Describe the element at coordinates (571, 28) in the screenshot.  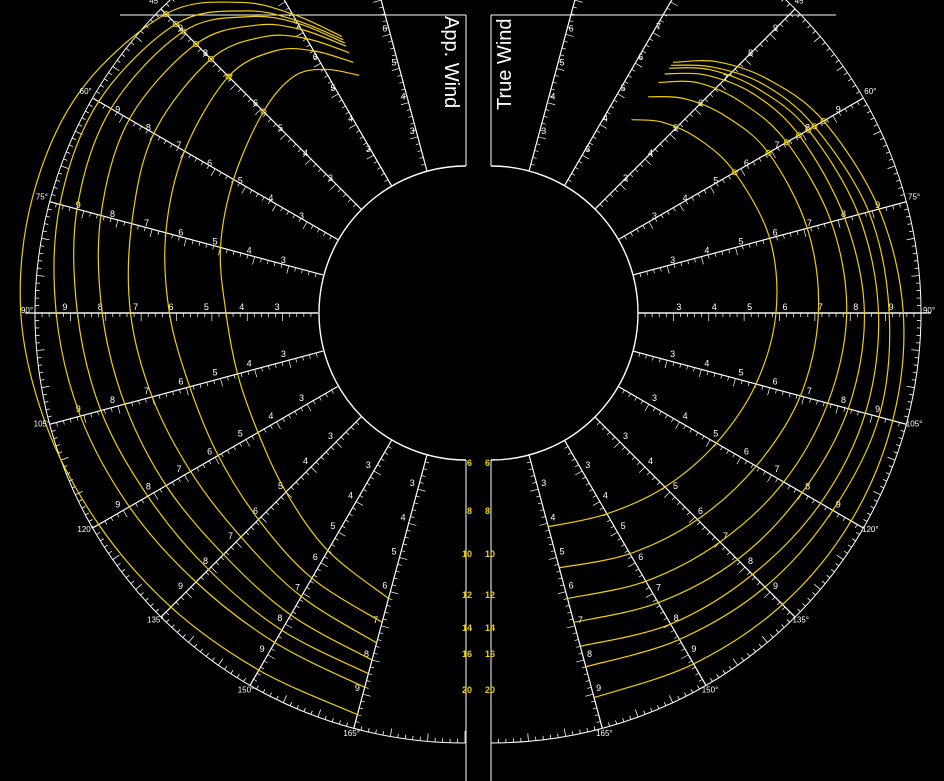
I see `right-radial-tick-label: 6` at that location.